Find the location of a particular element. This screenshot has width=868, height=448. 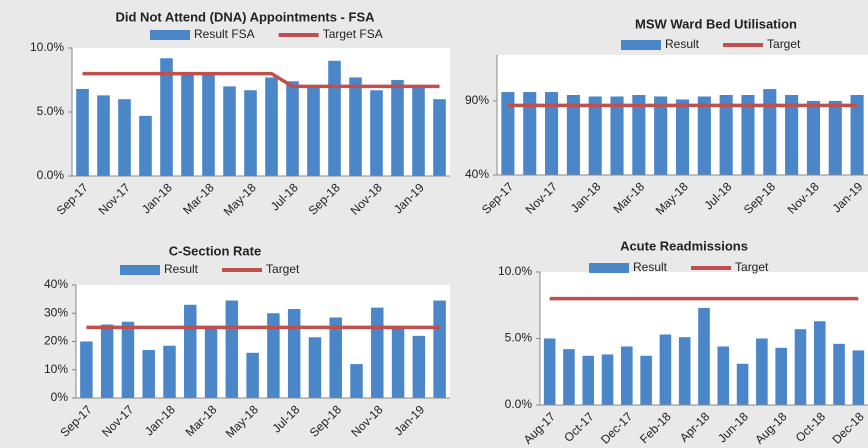

chart-title: Acute Readmissions is located at coordinates (684, 245).